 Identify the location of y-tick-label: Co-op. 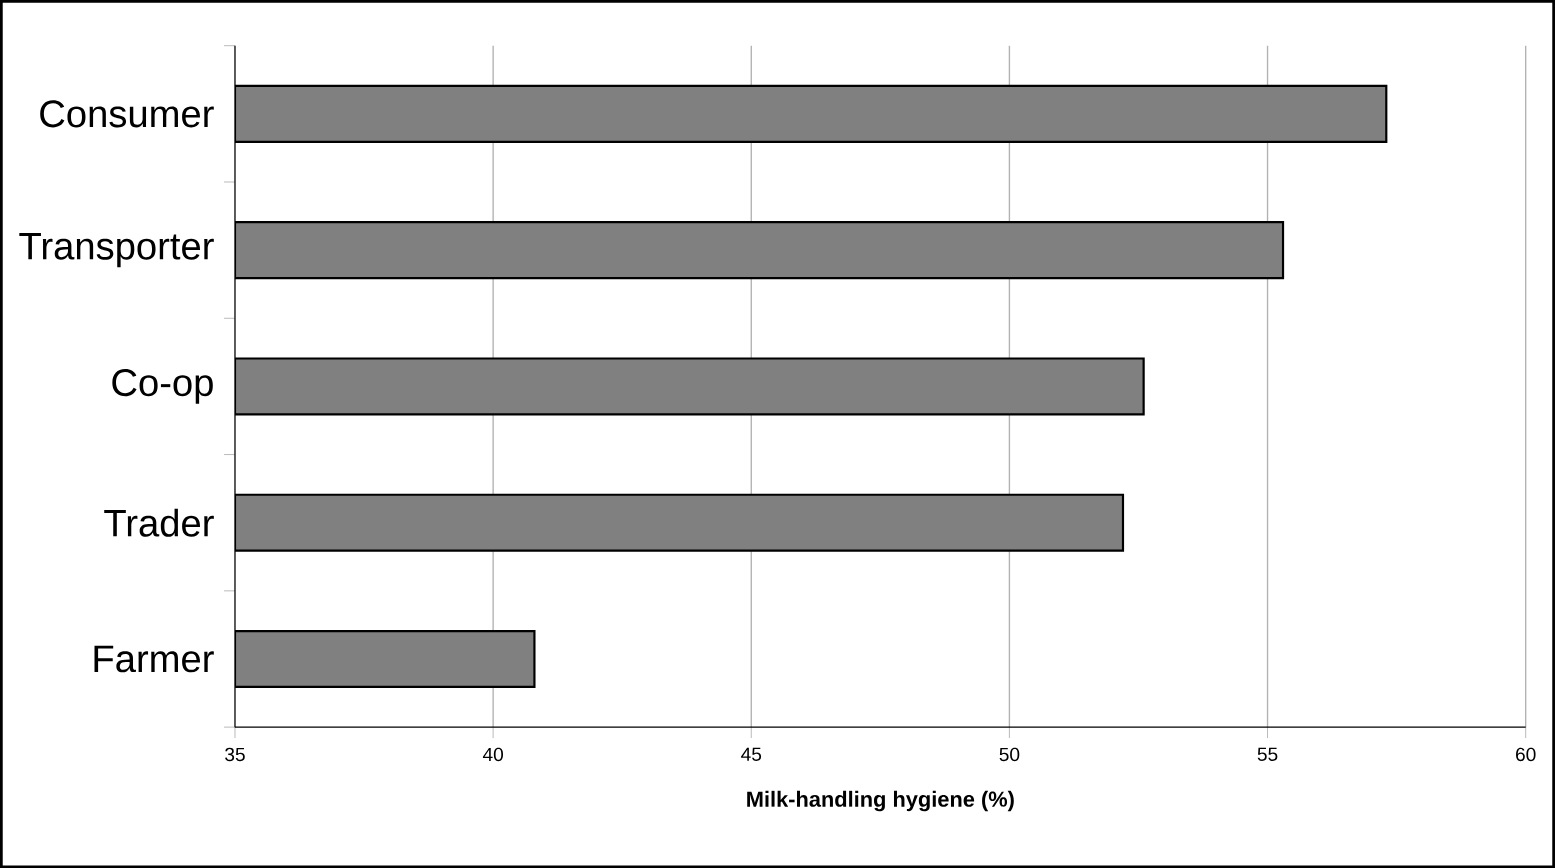
(162, 386).